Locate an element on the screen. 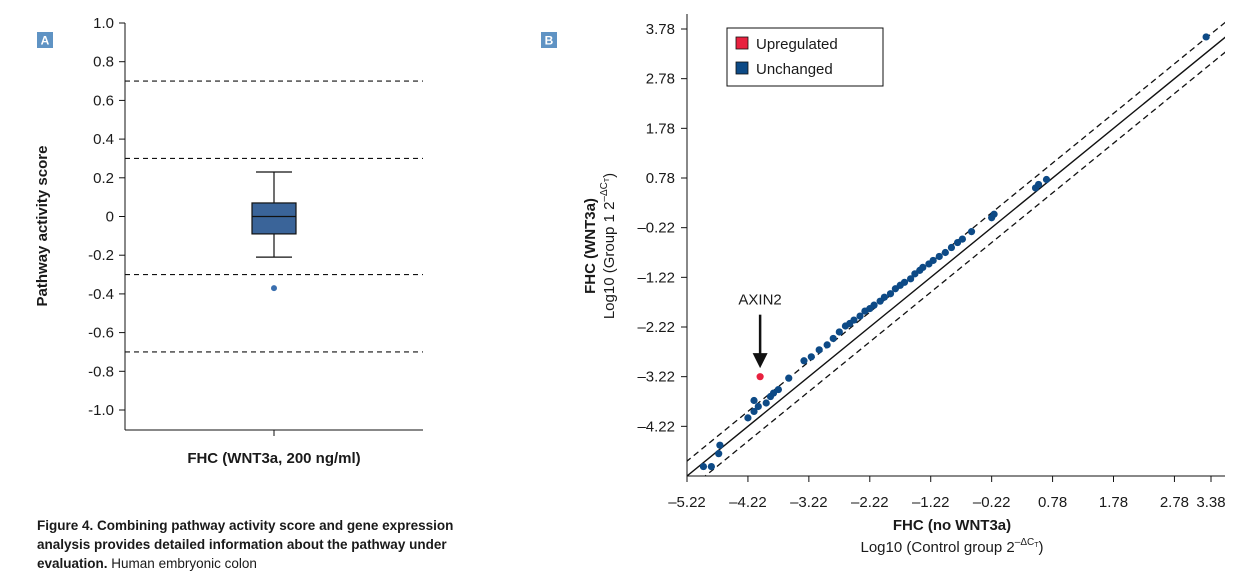 This screenshot has height=574, width=1235. x-sub-close: ) is located at coordinates (1041, 547).